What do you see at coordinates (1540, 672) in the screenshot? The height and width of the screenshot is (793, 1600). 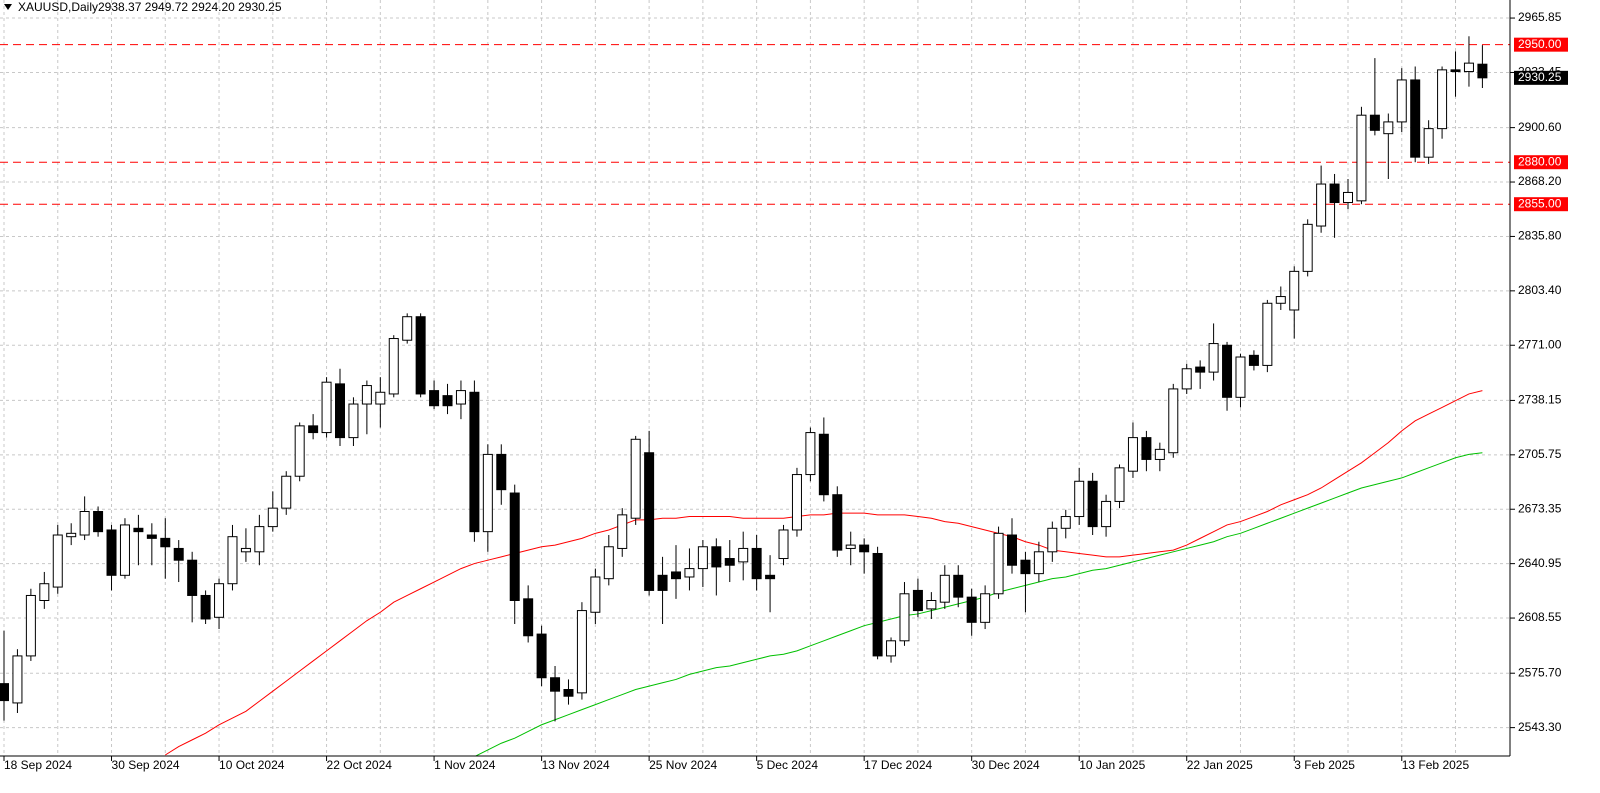 I see `y-tick-label: 2575.70` at bounding box center [1540, 672].